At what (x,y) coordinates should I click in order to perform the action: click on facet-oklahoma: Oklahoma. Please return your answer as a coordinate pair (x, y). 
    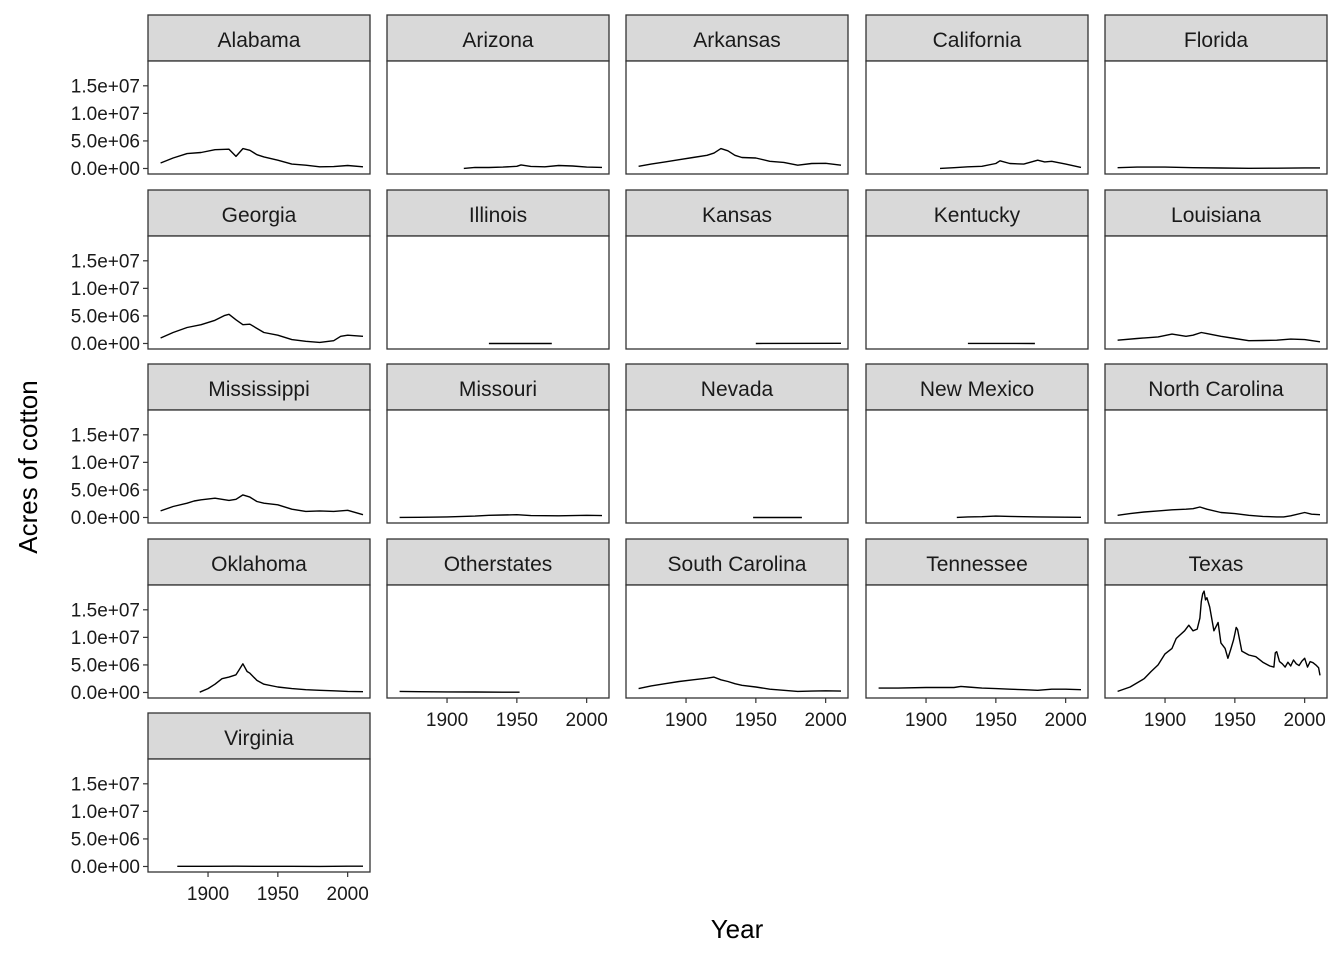
    Looking at the image, I should click on (259, 618).